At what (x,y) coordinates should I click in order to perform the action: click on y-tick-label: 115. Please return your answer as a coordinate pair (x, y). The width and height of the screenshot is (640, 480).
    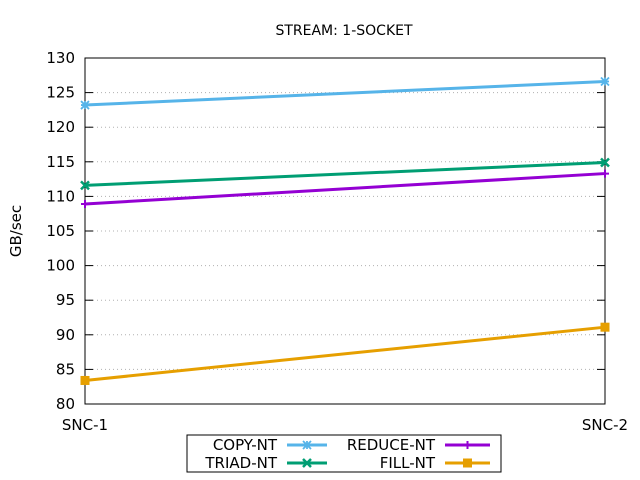
    Looking at the image, I should click on (60, 162).